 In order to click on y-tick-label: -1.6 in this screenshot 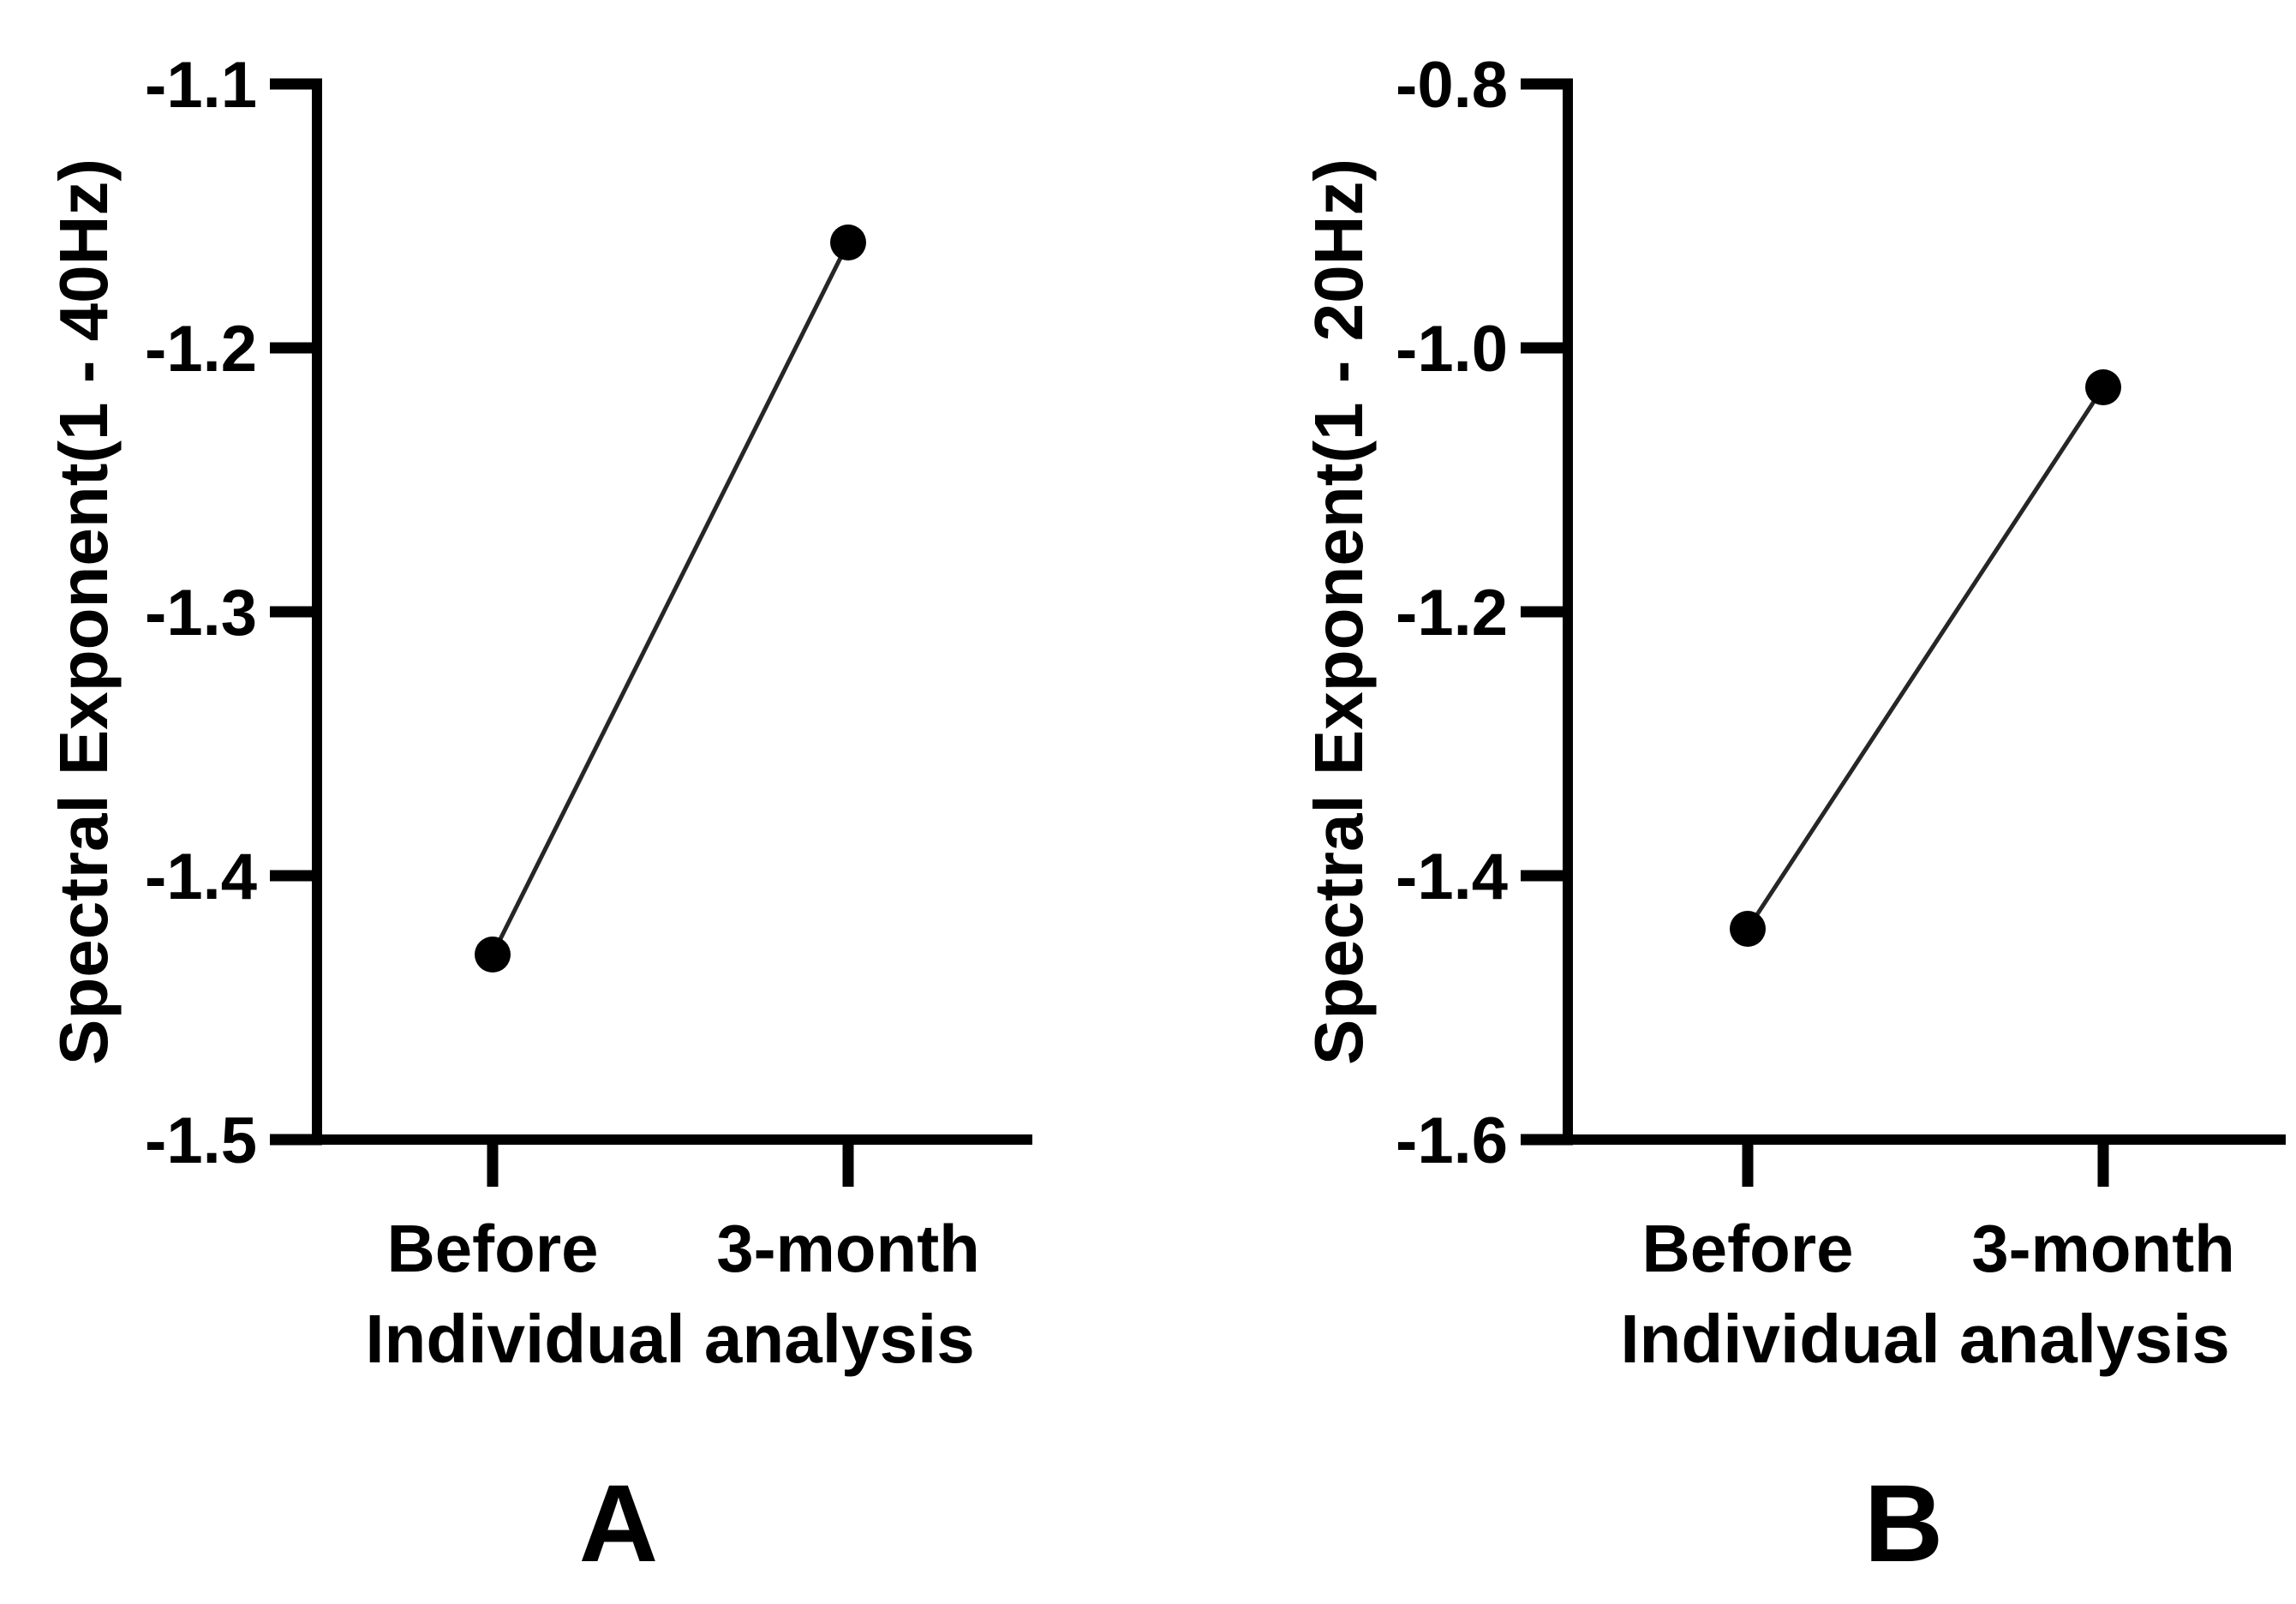, I will do `click(1452, 1140)`.